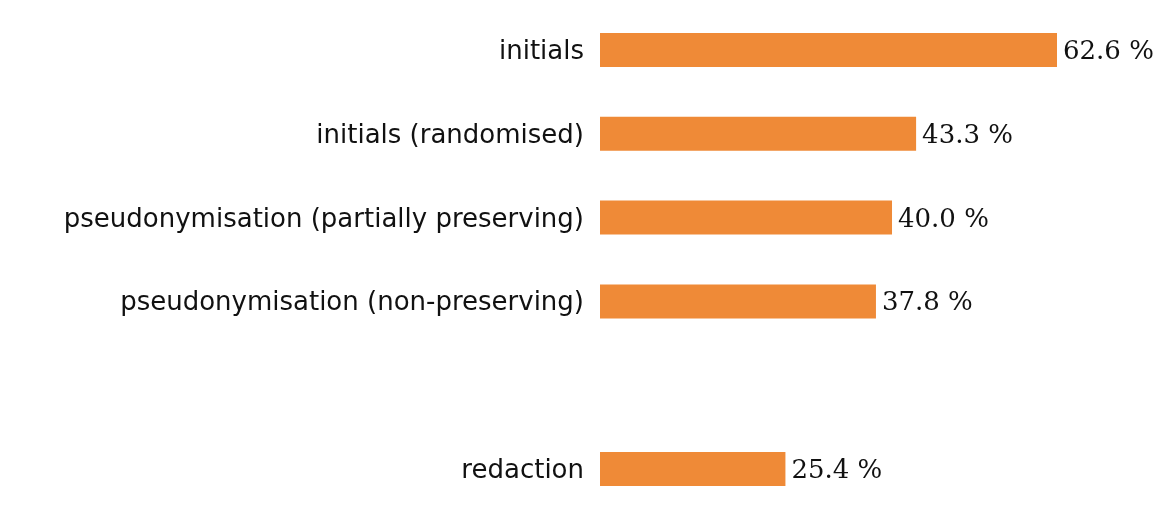 This screenshot has height=519, width=1168. What do you see at coordinates (927, 301) in the screenshot?
I see `data-label: 37.8 %` at bounding box center [927, 301].